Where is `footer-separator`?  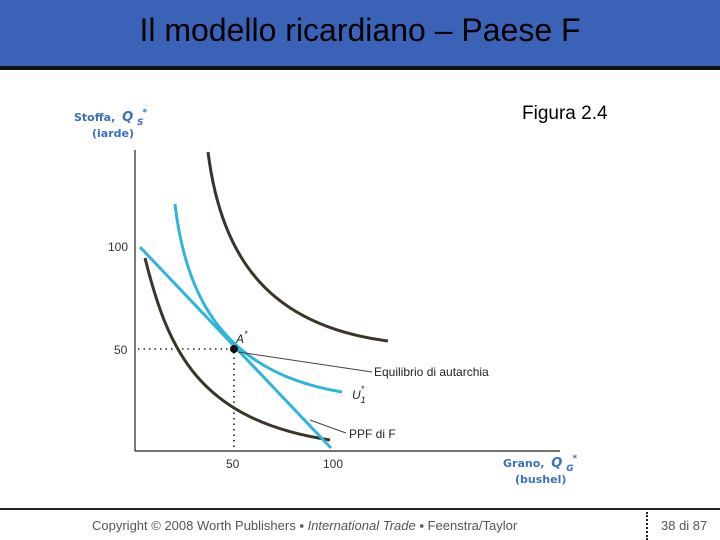
footer-separator is located at coordinates (647, 526).